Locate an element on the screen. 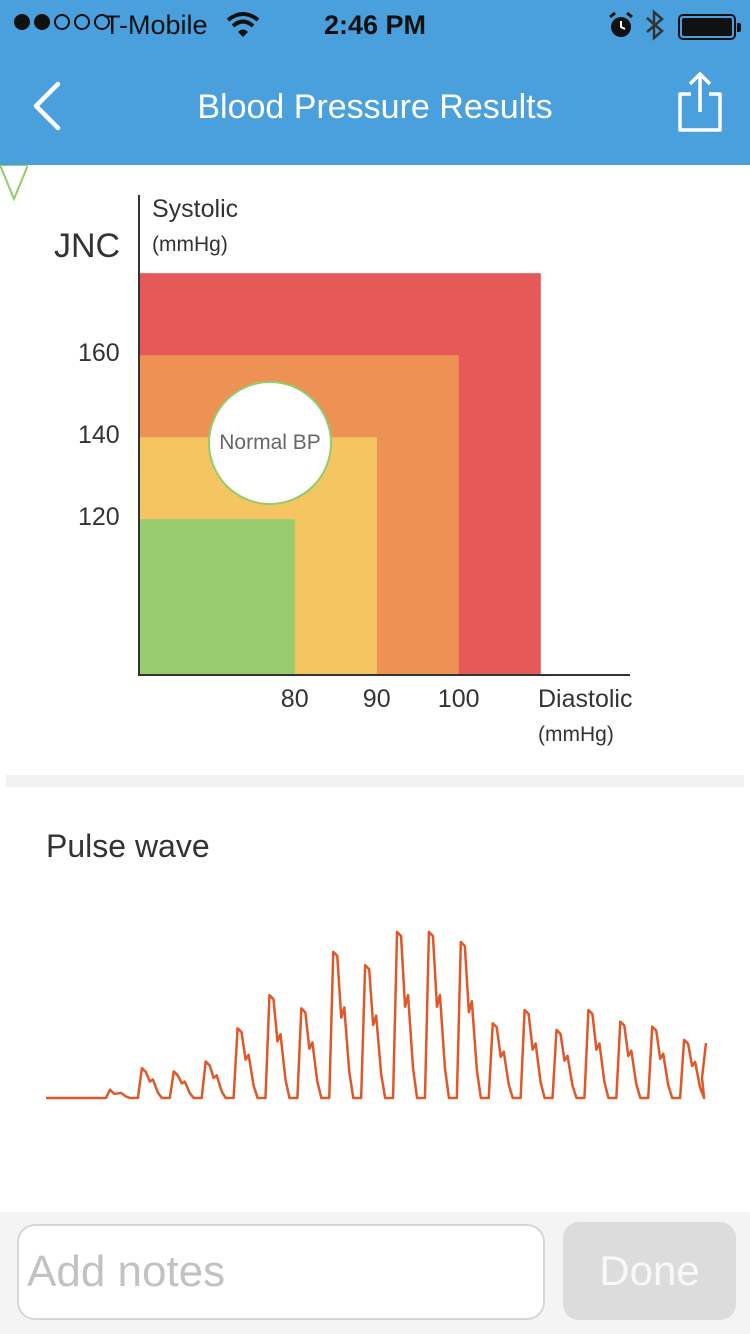 This screenshot has height=1334, width=750. share-icon is located at coordinates (700, 102).